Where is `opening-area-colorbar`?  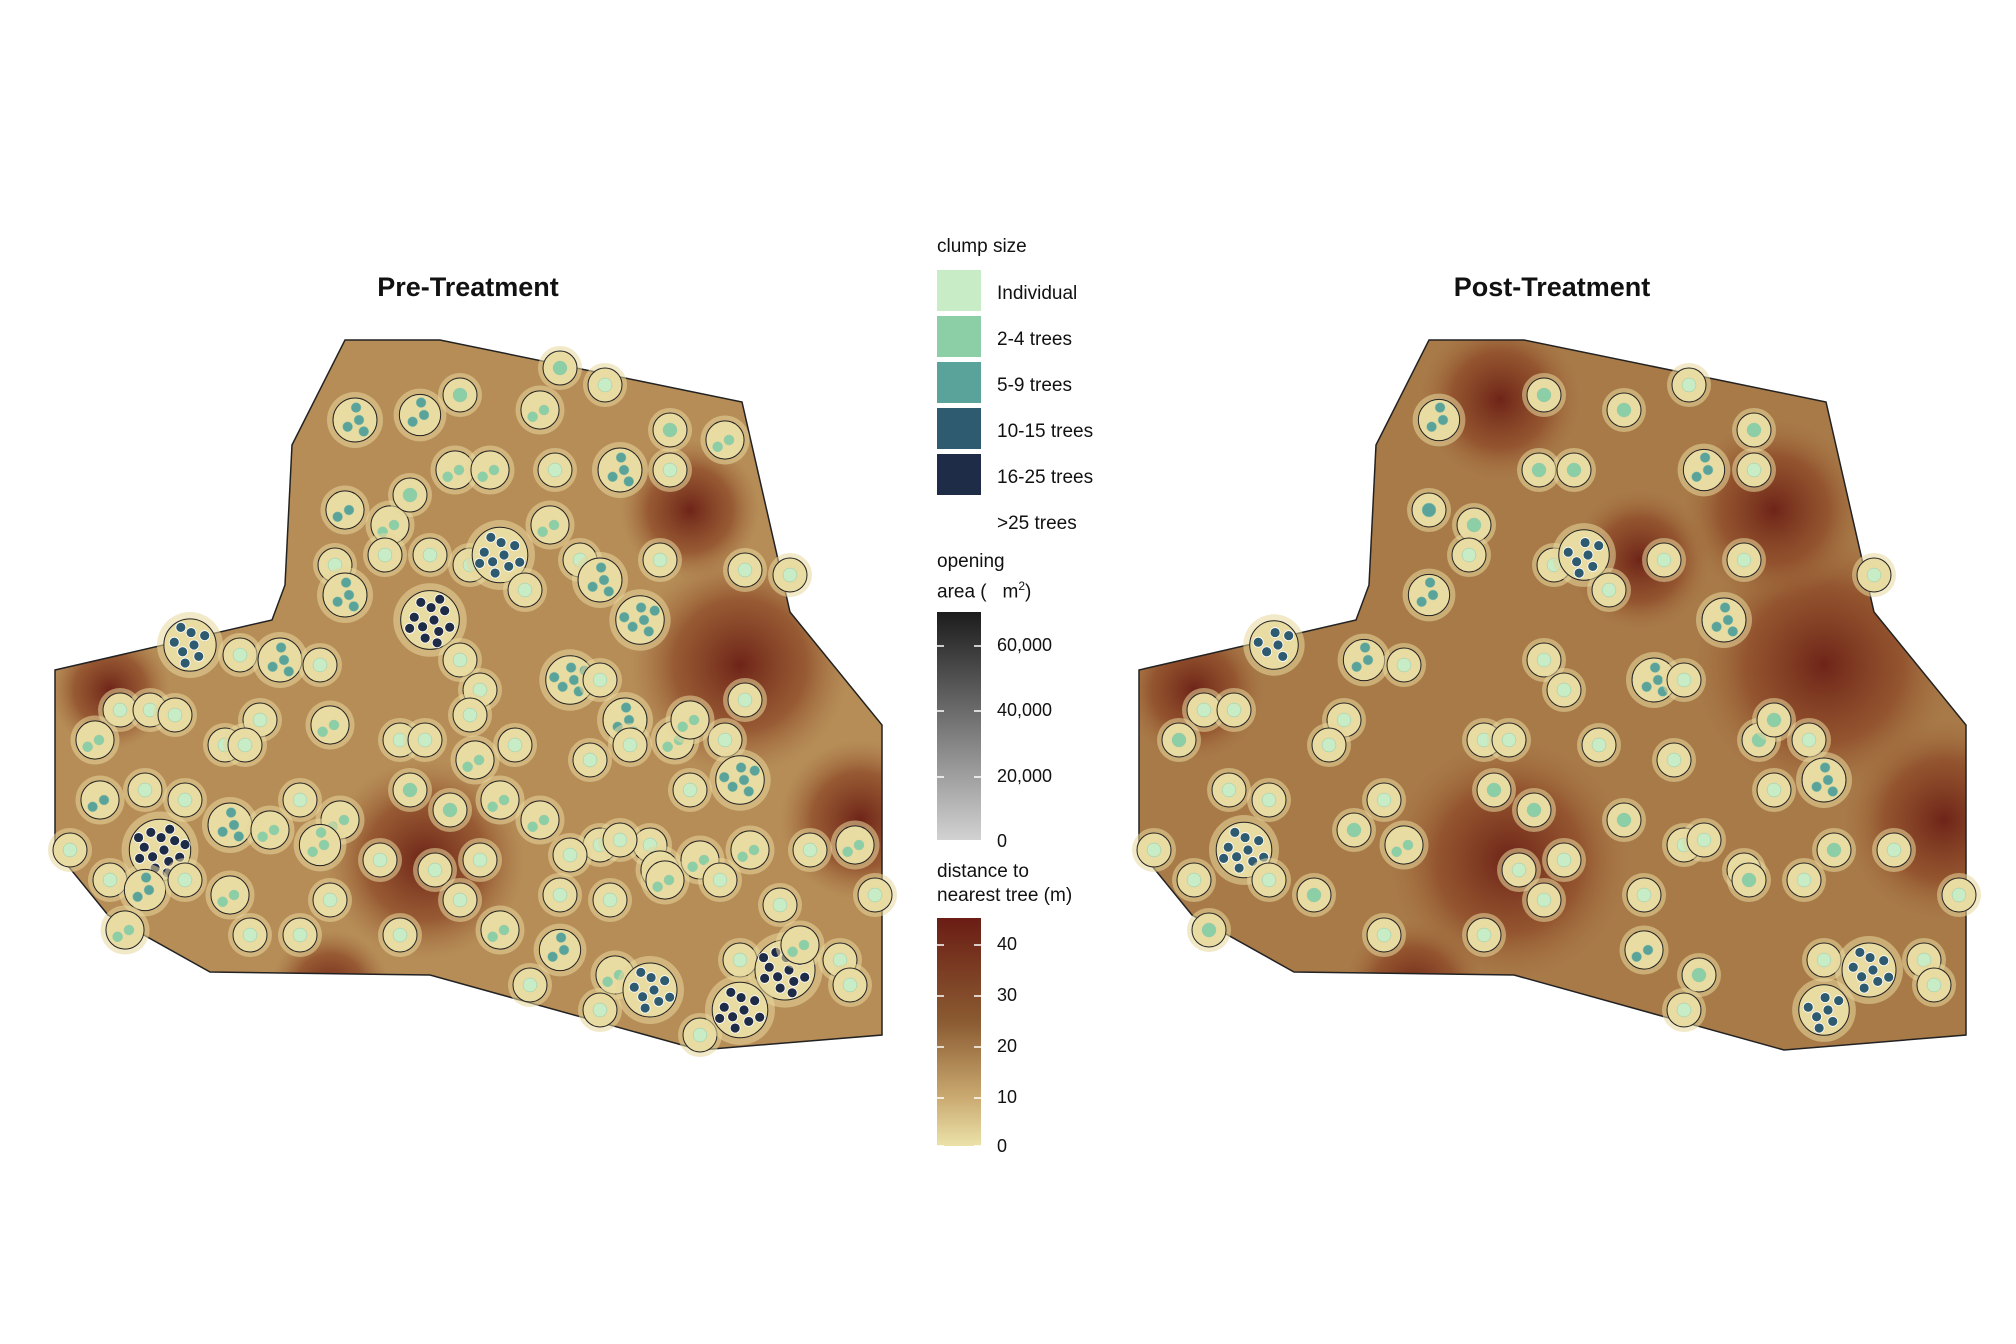 opening-area-colorbar is located at coordinates (959, 726).